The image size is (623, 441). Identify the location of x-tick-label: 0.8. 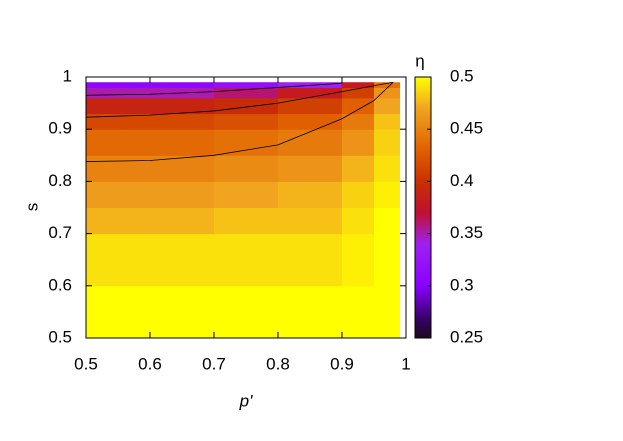
(278, 363).